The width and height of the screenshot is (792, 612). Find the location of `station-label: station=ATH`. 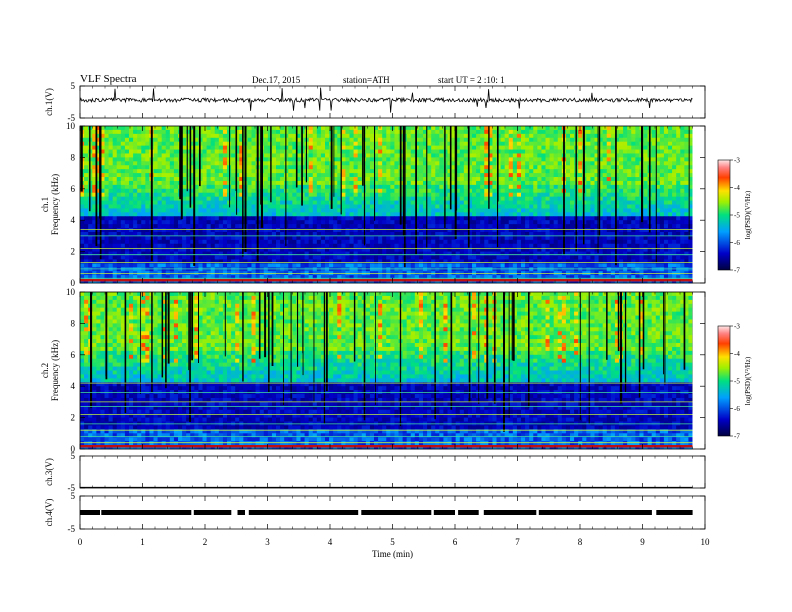

station-label: station=ATH is located at coordinates (366, 80).